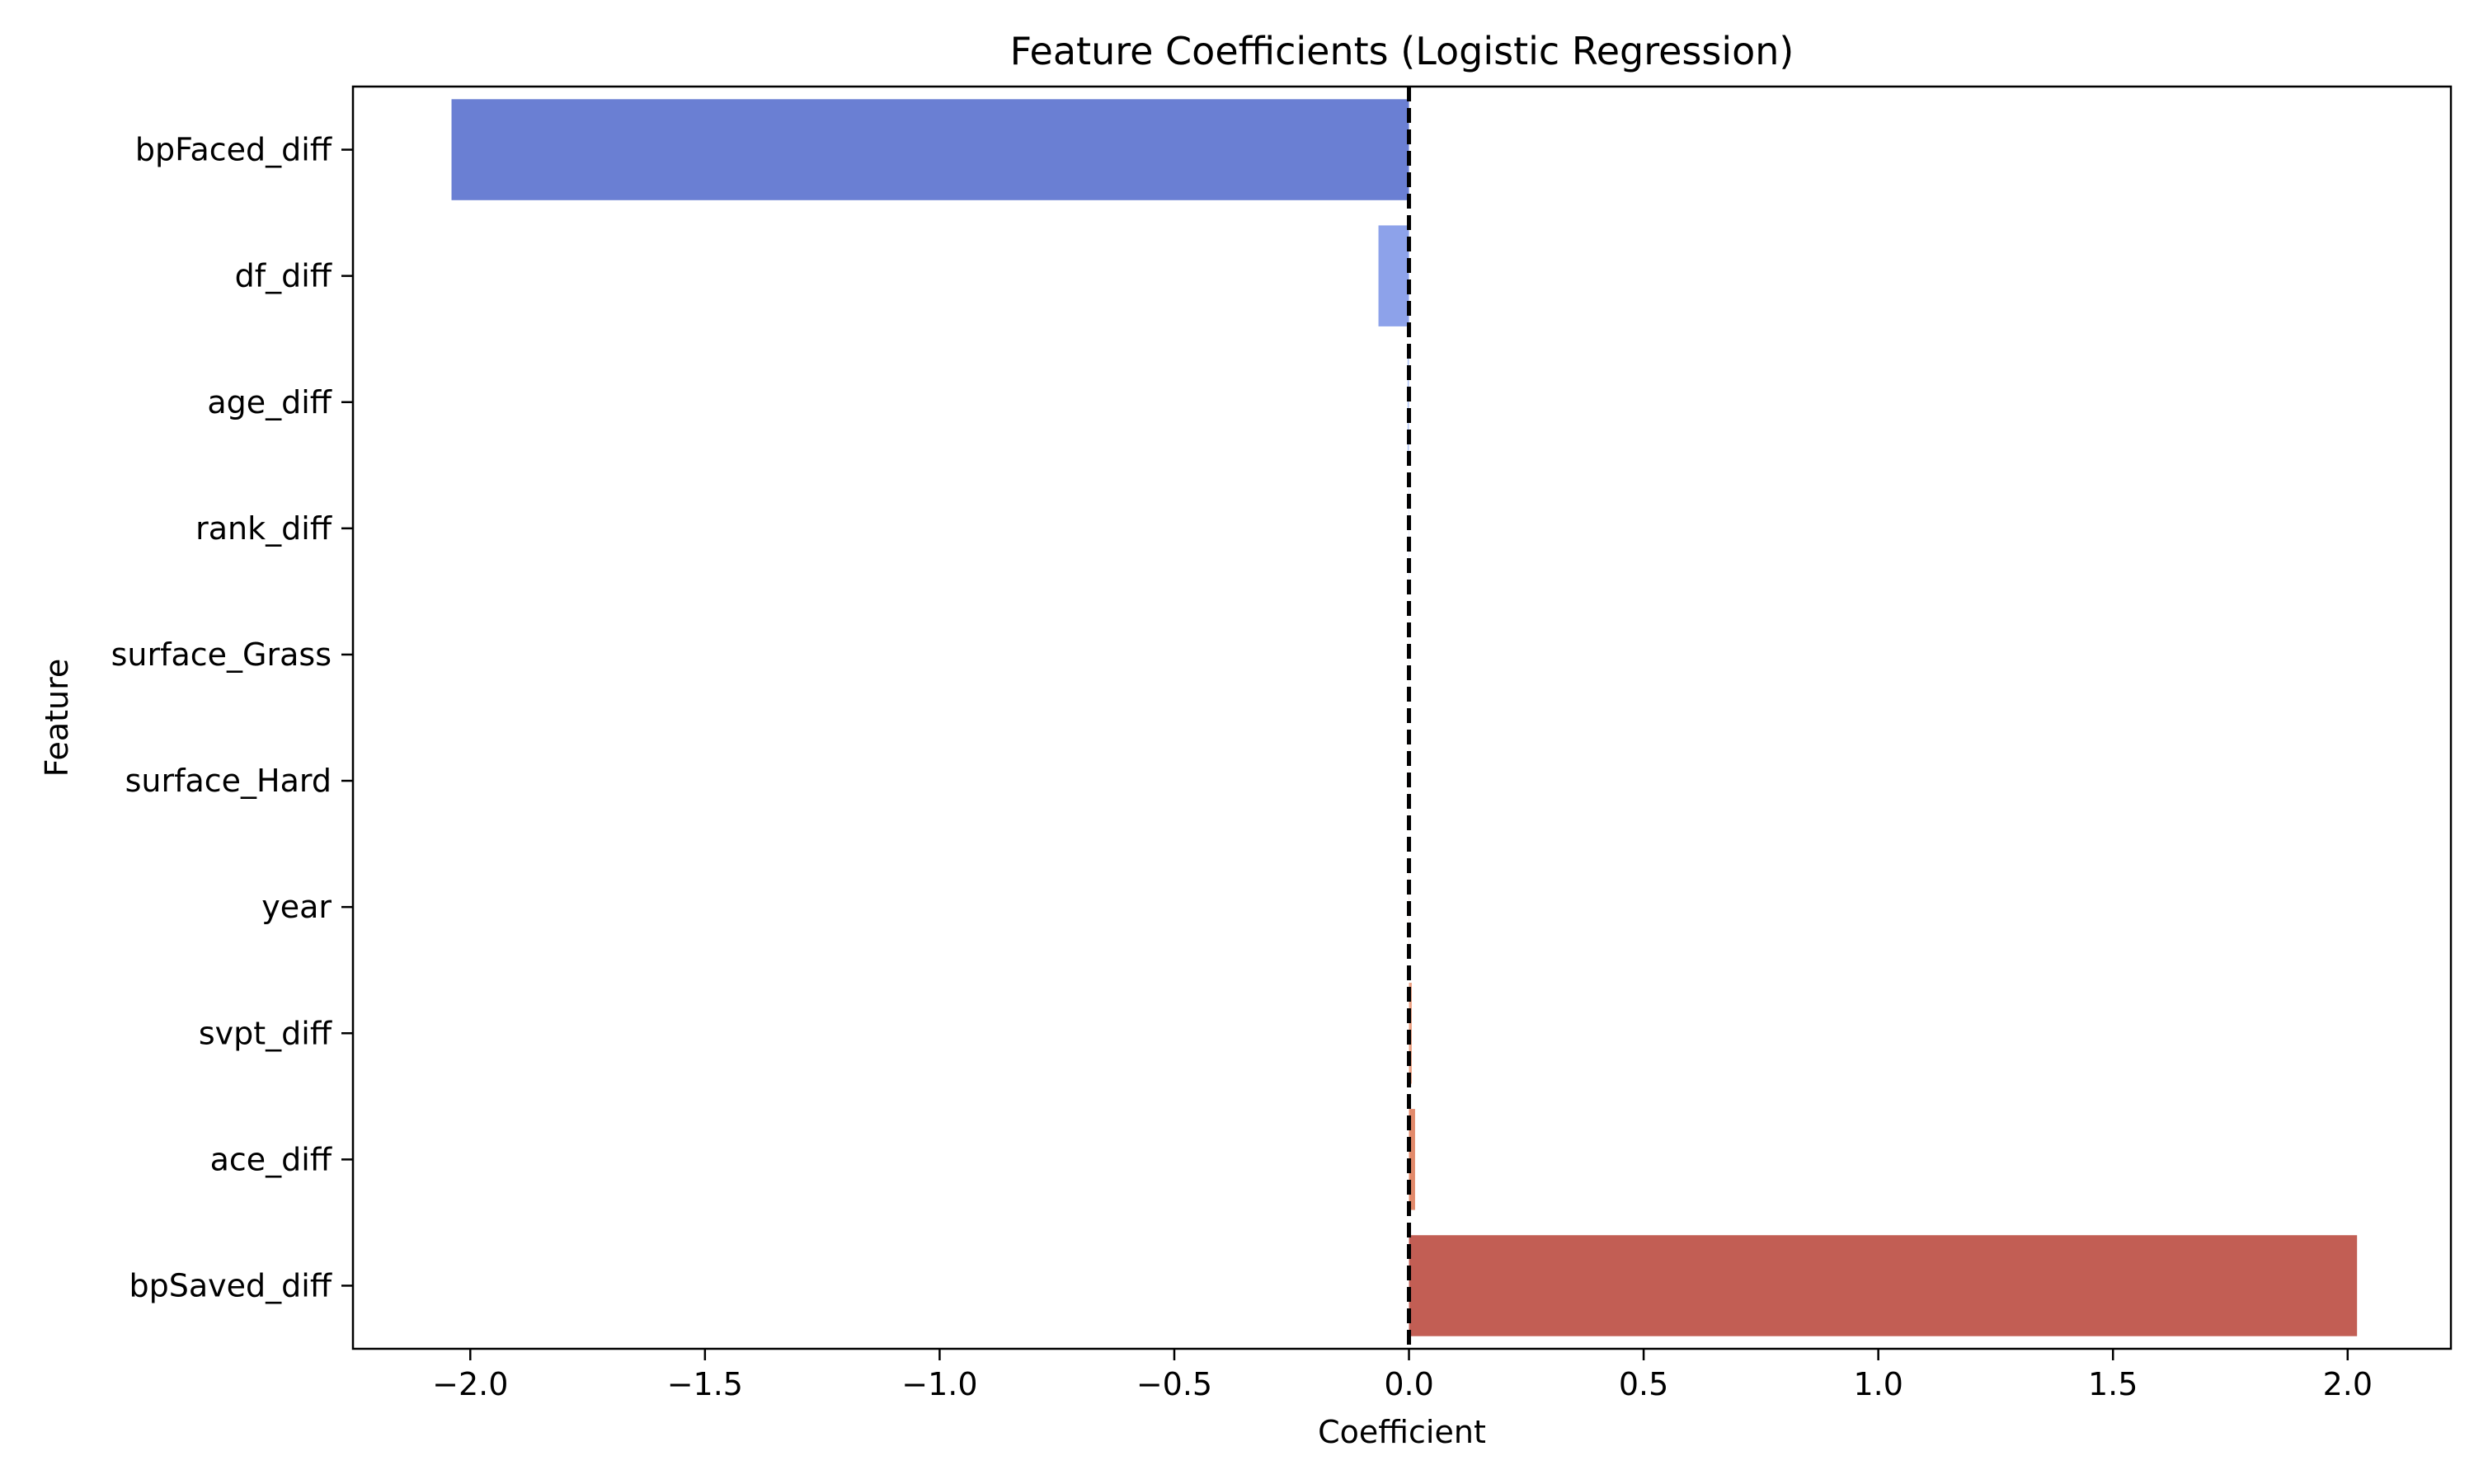  I want to click on bar-df_diff, so click(1393, 275).